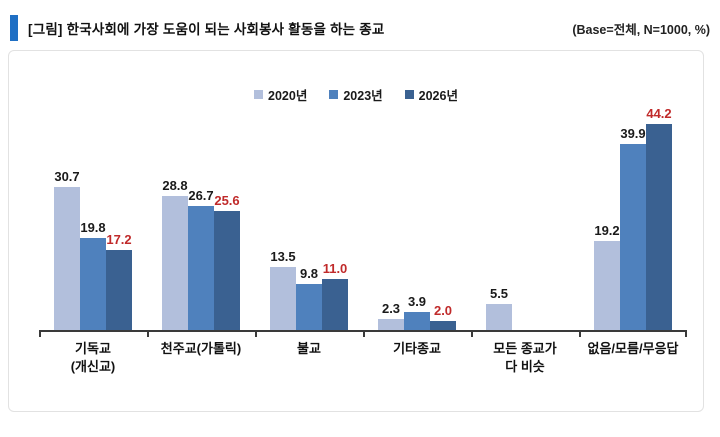  I want to click on legend-label: 2026년, so click(438, 96).